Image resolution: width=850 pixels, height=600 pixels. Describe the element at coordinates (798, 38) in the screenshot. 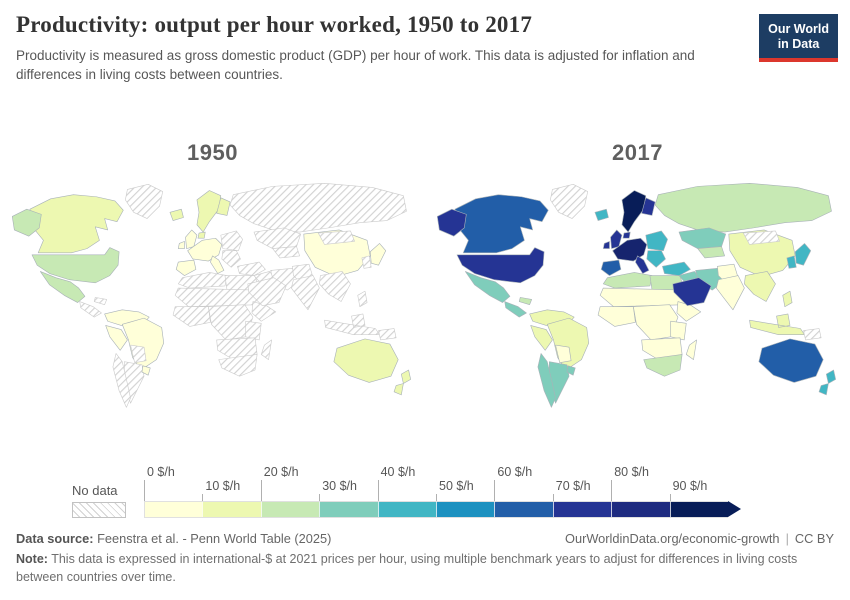

I see `owid-logo: Our World in Data` at that location.